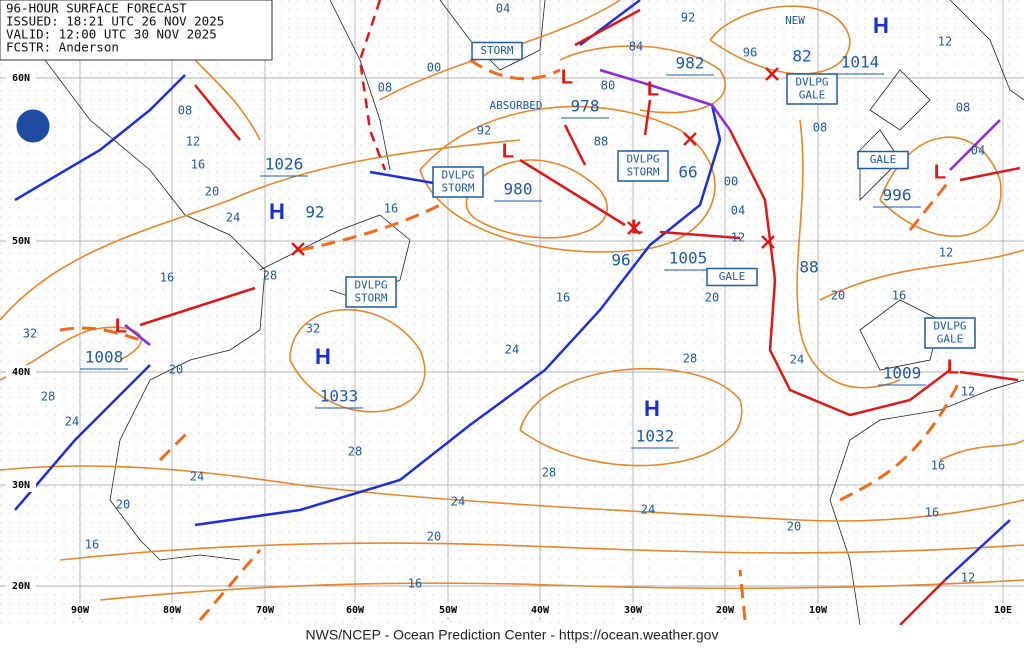 Image resolution: width=1024 pixels, height=652 pixels. Describe the element at coordinates (897, 195) in the screenshot. I see `low-pressure: 996` at that location.